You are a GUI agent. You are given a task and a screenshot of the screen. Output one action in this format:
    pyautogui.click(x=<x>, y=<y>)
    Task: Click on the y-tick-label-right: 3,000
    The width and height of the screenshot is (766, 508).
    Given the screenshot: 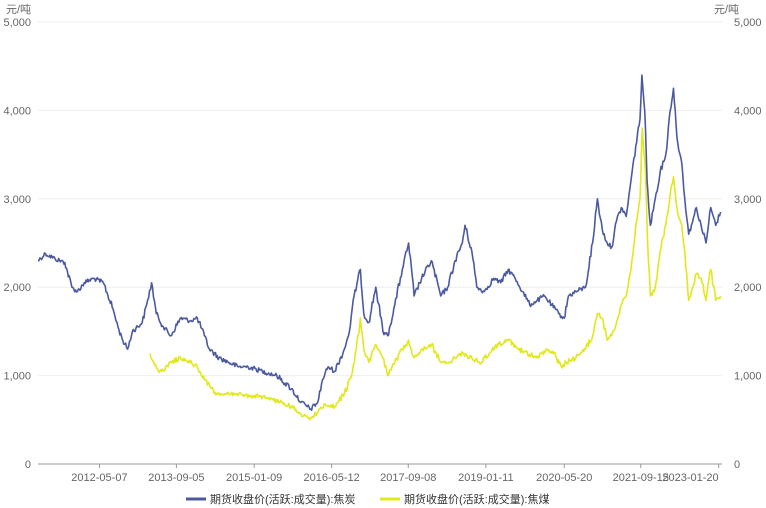 What is the action you would take?
    pyautogui.click(x=748, y=200)
    